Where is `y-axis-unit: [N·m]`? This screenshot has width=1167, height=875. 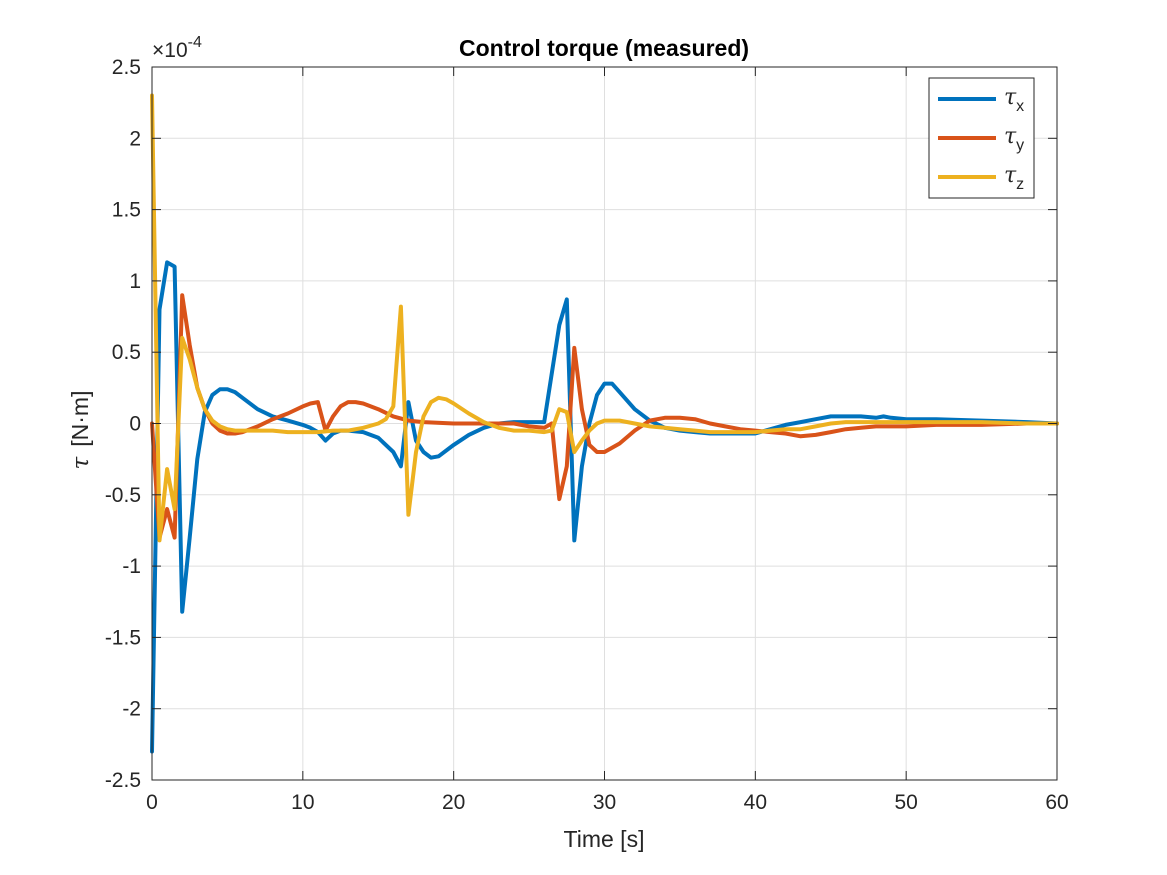
y-axis-unit: [N·m] is located at coordinates (80, 419).